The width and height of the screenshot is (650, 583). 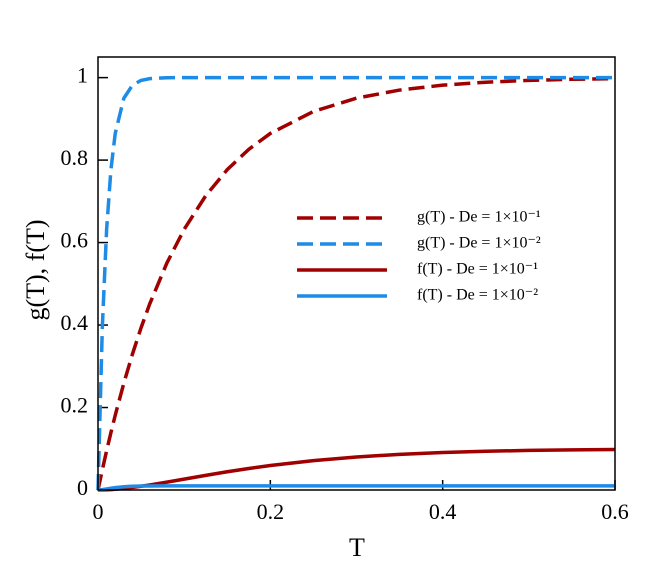 I want to click on x-tick-label: 0.4, so click(x=443, y=511).